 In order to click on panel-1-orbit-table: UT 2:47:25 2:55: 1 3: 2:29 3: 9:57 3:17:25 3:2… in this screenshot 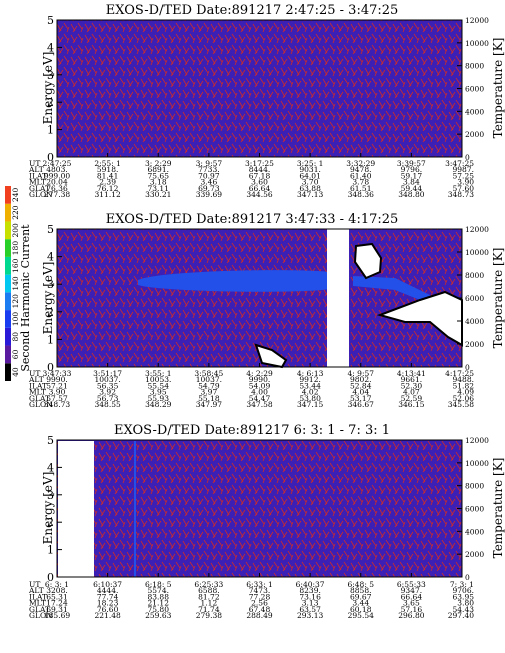, I will do `click(251, 179)`.